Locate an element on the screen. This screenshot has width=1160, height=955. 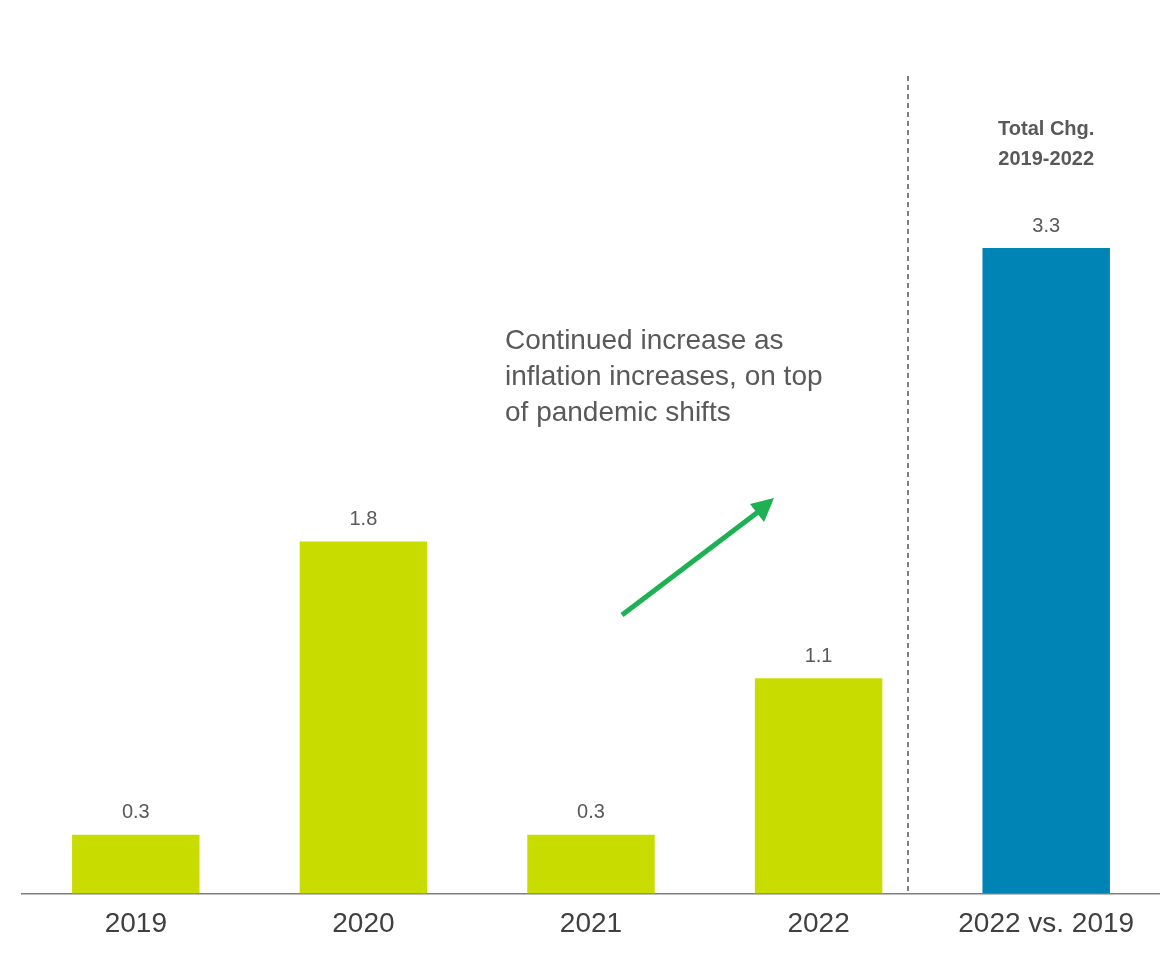
x-tick-label: 2020 is located at coordinates (363, 922).